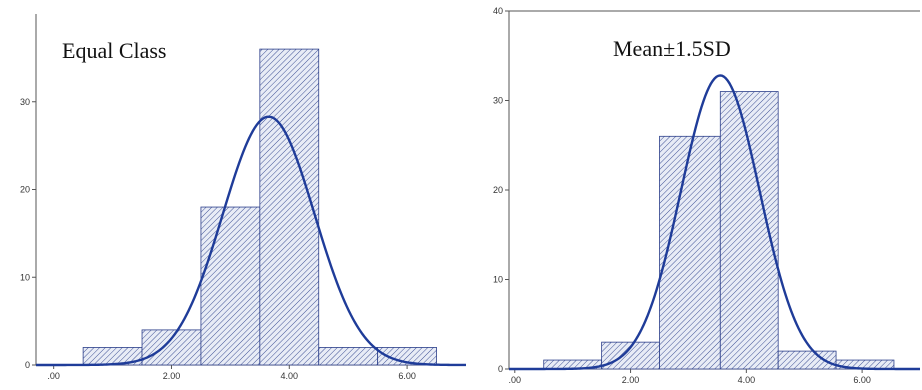 The width and height of the screenshot is (922, 390). I want to click on y-tick-label: 40, so click(498, 11).